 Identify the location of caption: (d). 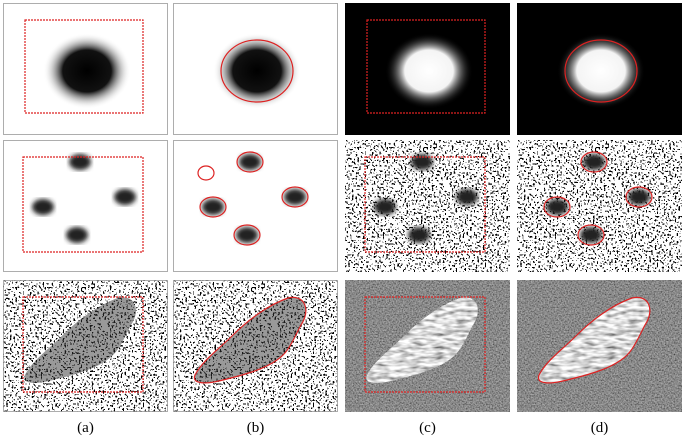
(600, 428).